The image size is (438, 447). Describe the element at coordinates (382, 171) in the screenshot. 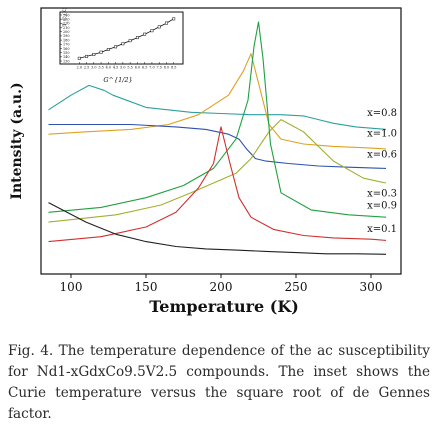

I see `series-labels: x=0.8 x=1.0 x=0.6 x=0.3 x=0.9 x=0.1` at that location.